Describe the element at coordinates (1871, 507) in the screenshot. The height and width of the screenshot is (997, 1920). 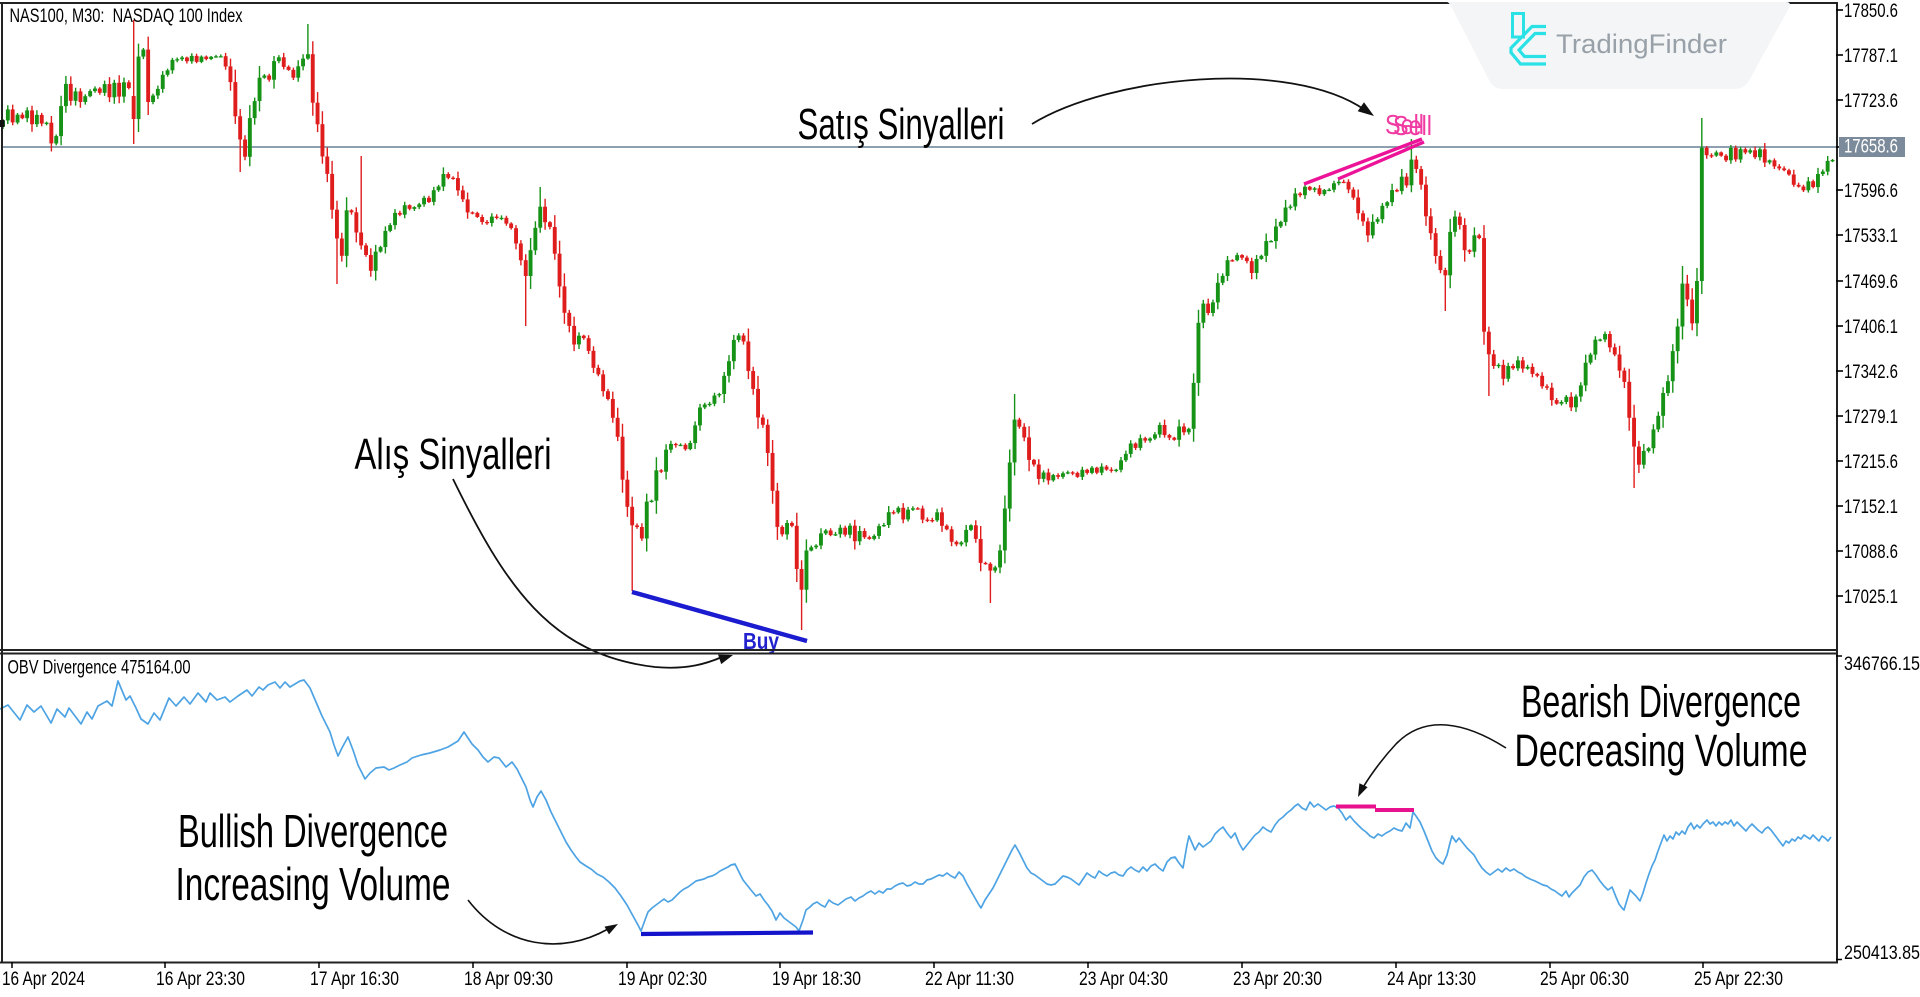
I see `svg-text: 17152.1` at that location.